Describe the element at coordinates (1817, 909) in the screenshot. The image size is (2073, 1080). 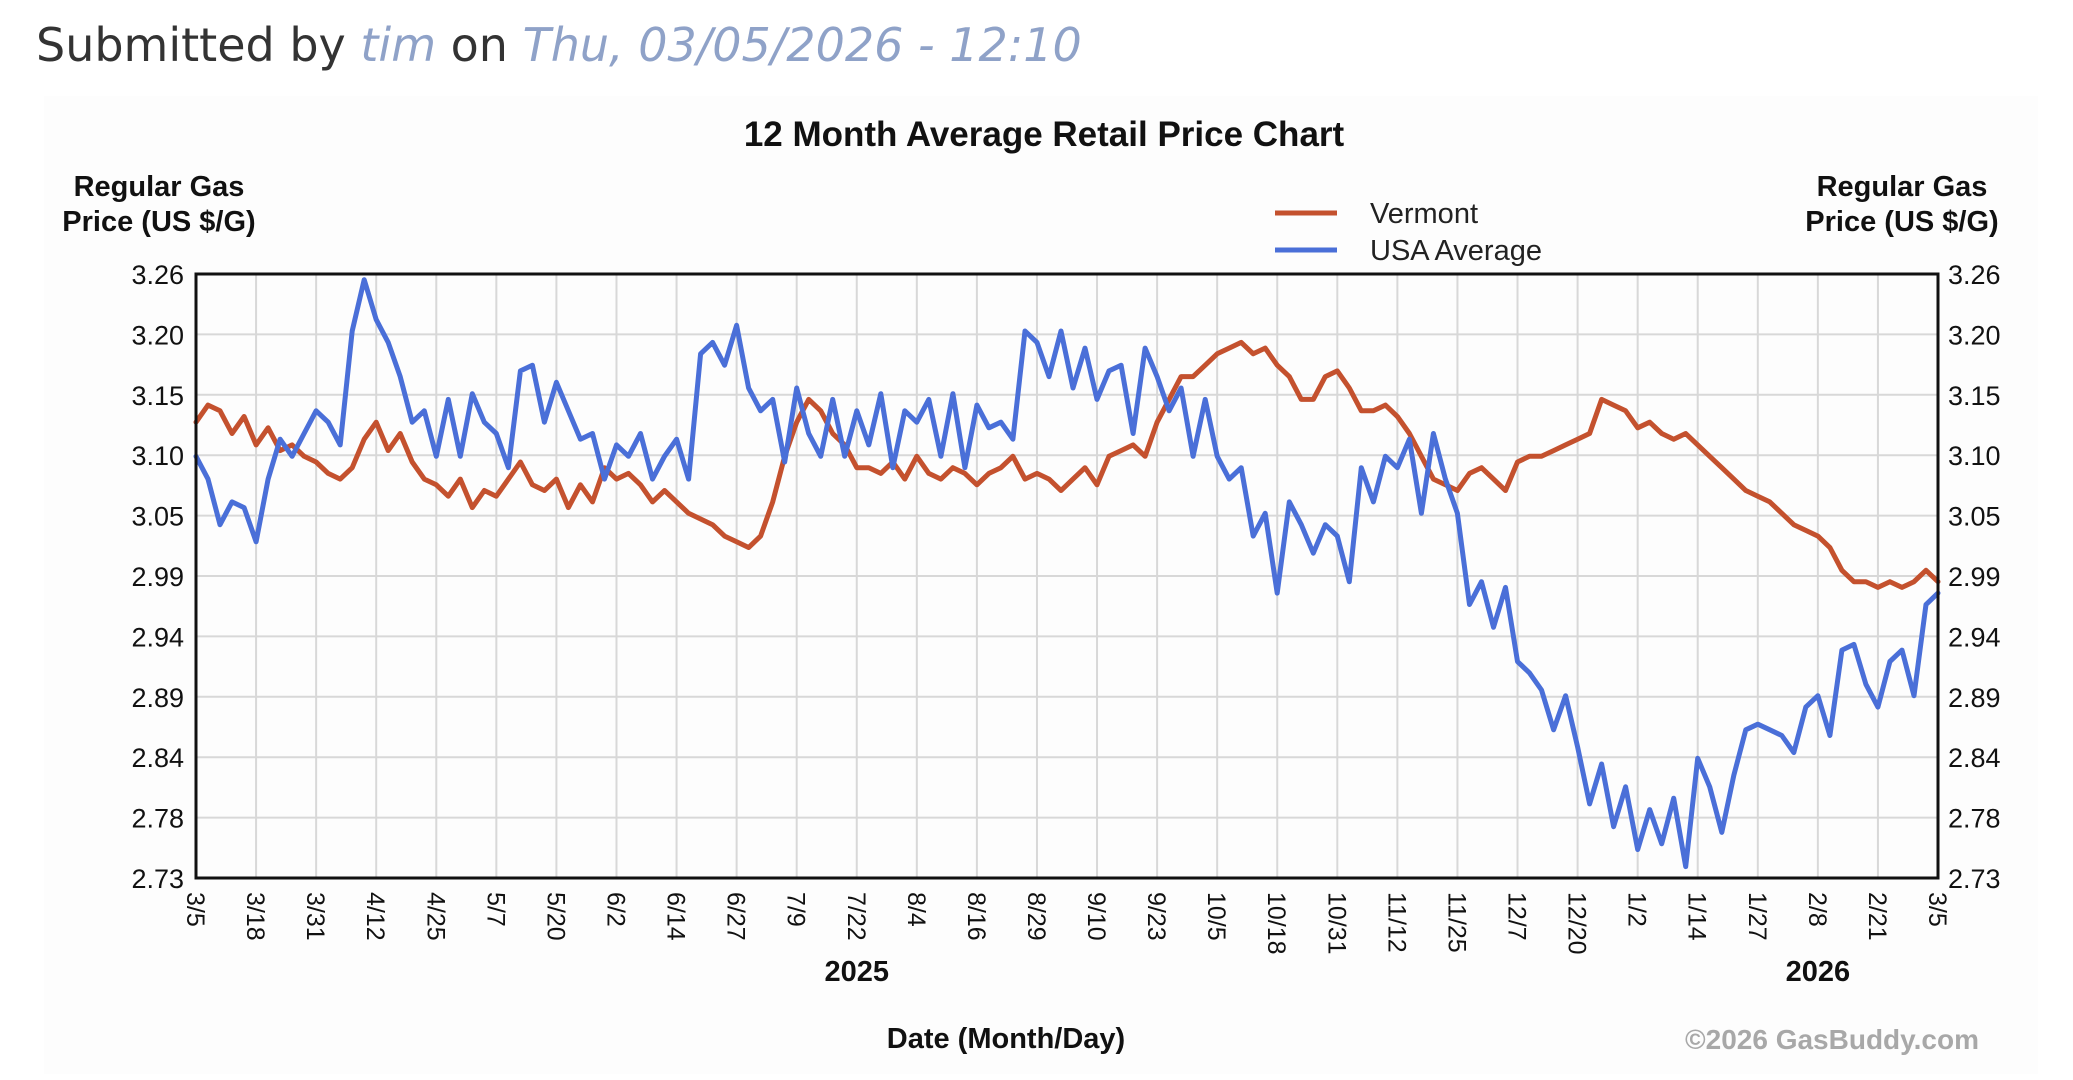
I see `x-tick-label: 2/8` at that location.